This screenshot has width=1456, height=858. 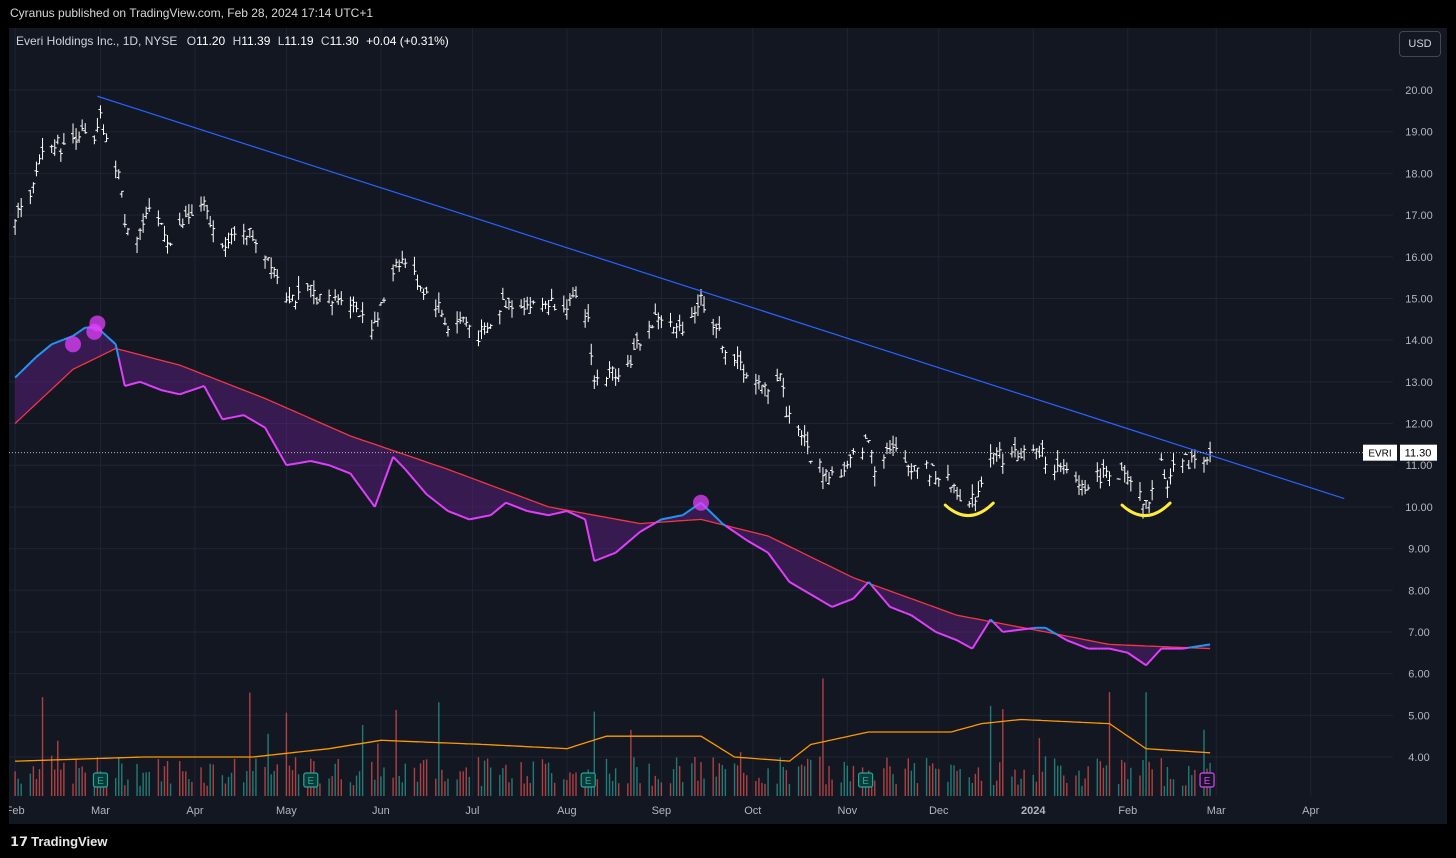 What do you see at coordinates (588, 780) in the screenshot?
I see `earnings-marker: E` at bounding box center [588, 780].